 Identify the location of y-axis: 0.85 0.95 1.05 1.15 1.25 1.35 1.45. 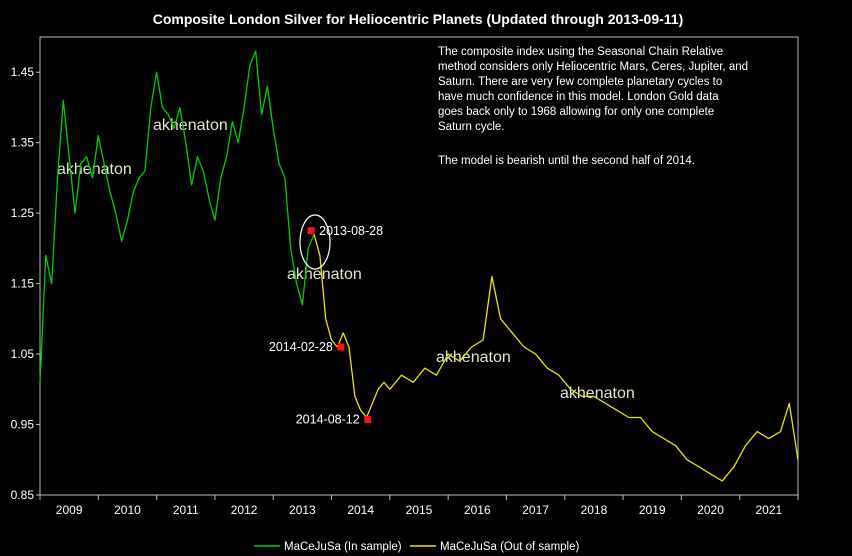
(25, 283).